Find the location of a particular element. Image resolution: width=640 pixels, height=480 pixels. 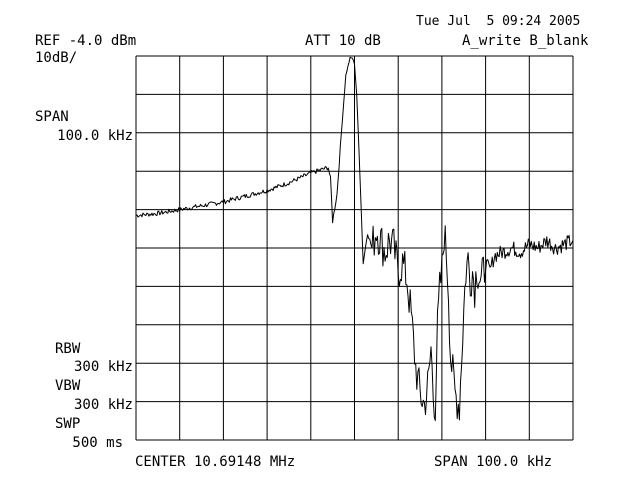

attenuation: ATT 10 dB is located at coordinates (343, 41).